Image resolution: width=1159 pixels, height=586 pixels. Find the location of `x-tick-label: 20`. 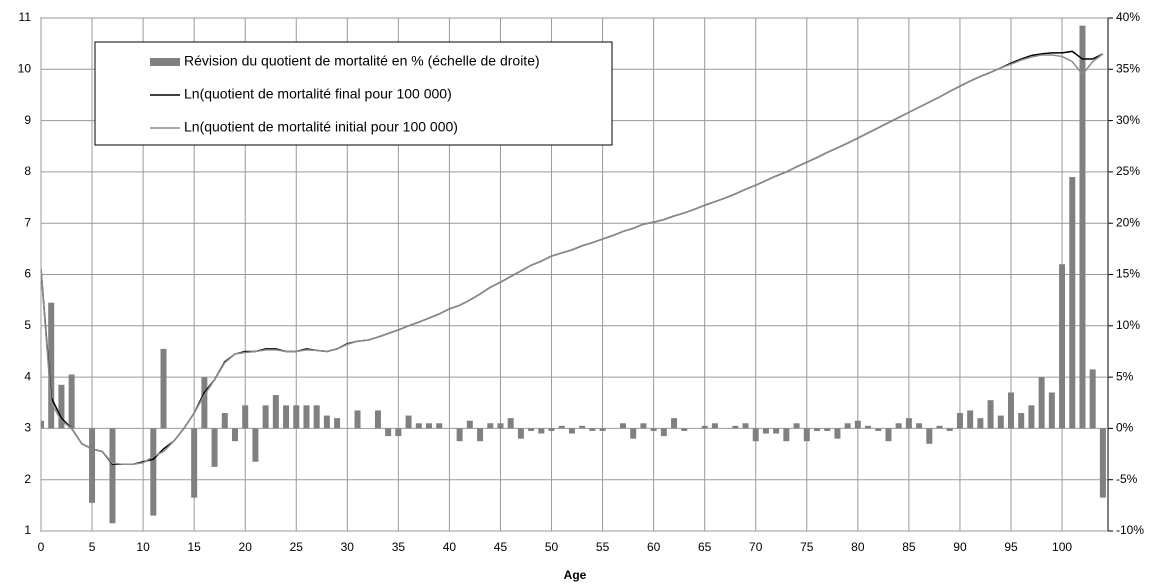

x-tick-label: 20 is located at coordinates (246, 547).